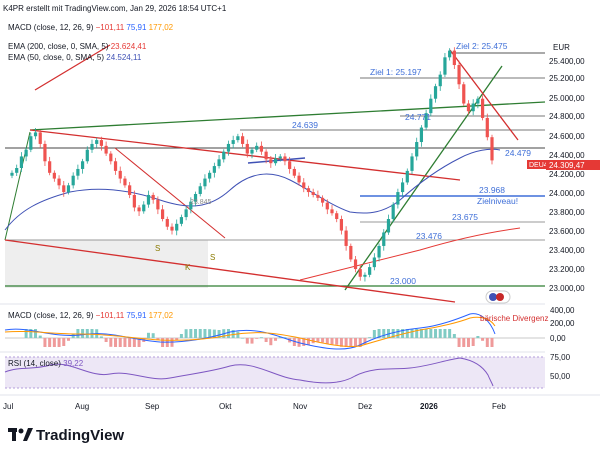 Image resolution: width=600 pixels, height=451 pixels. Describe the element at coordinates (567, 78) in the screenshot. I see `price-tick: 25.200,00` at that location.